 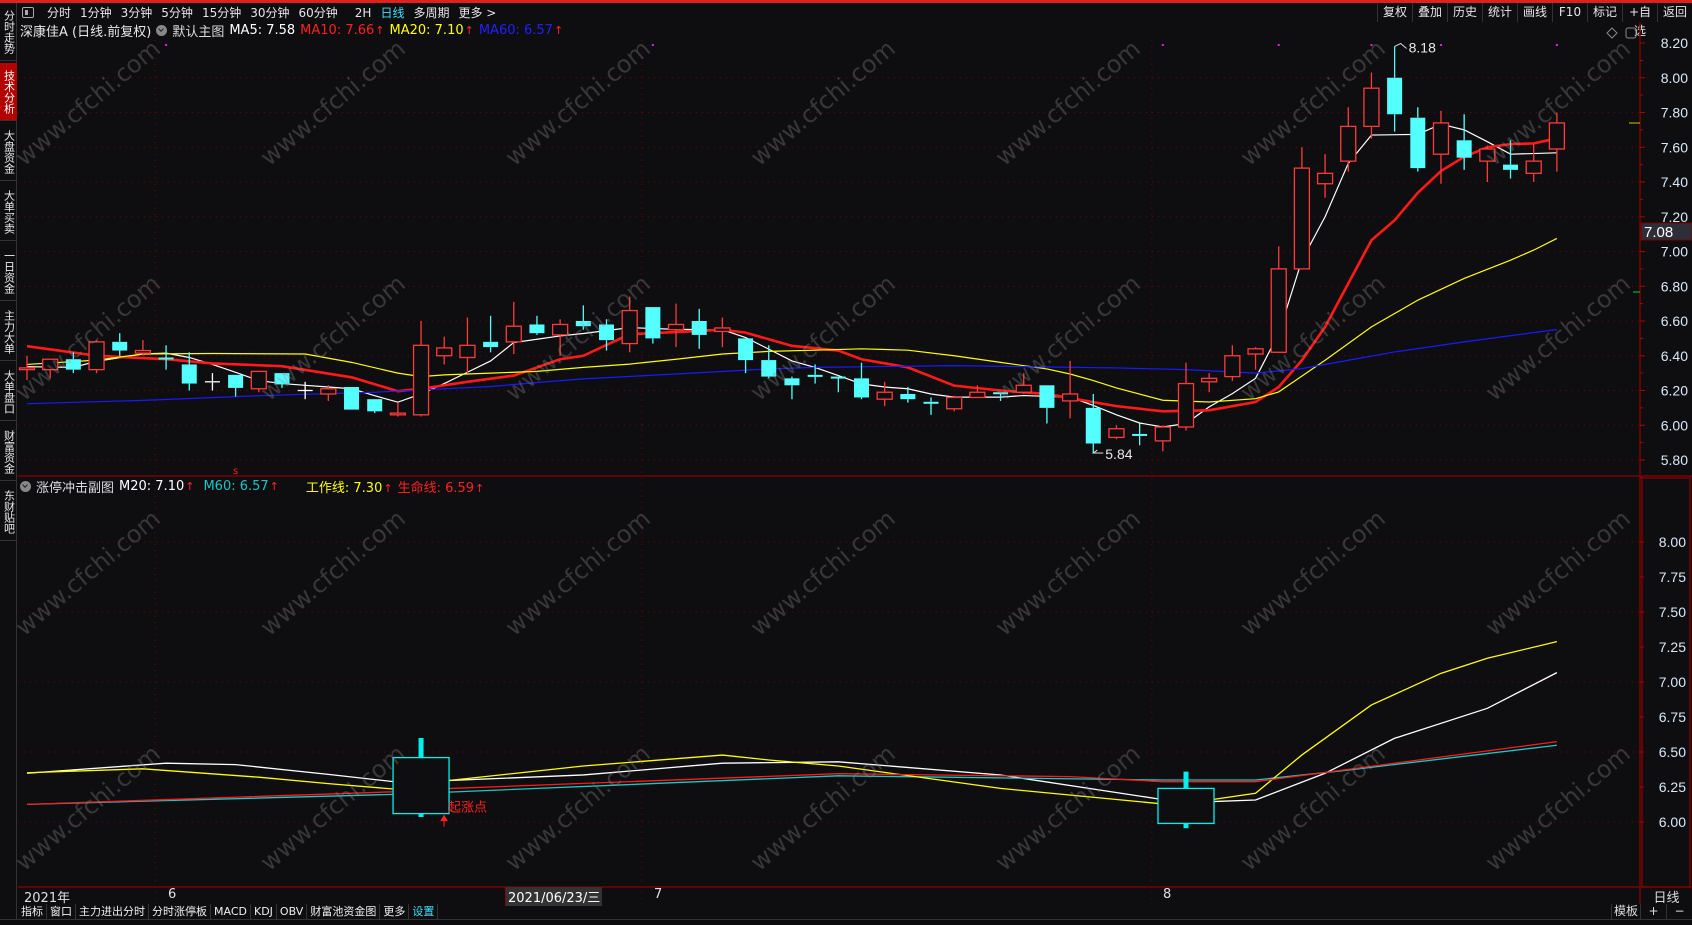 I want to click on price-tick-label: 6.00, so click(x=1674, y=425).